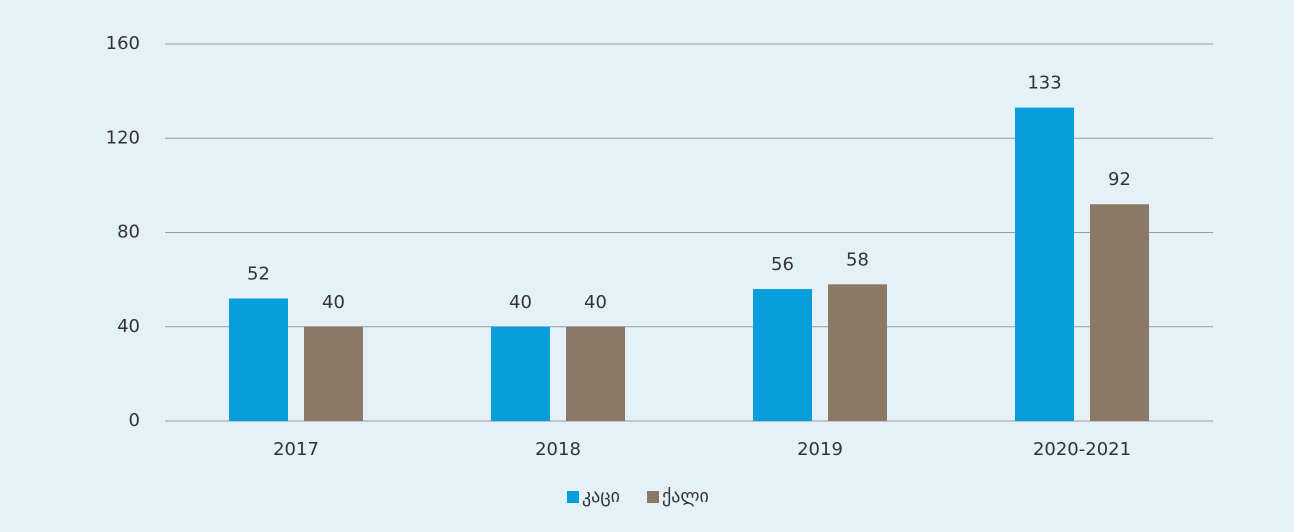  I want to click on data-label: 92, so click(1119, 179).